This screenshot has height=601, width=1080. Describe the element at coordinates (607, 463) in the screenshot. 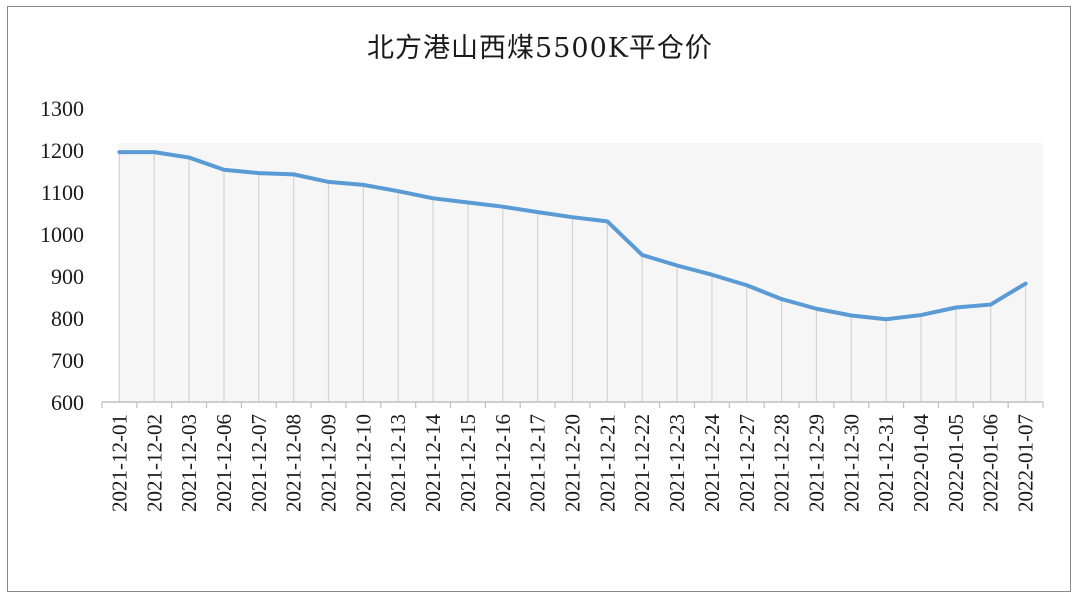

I see `x-tick-label: 2021-12-21` at that location.